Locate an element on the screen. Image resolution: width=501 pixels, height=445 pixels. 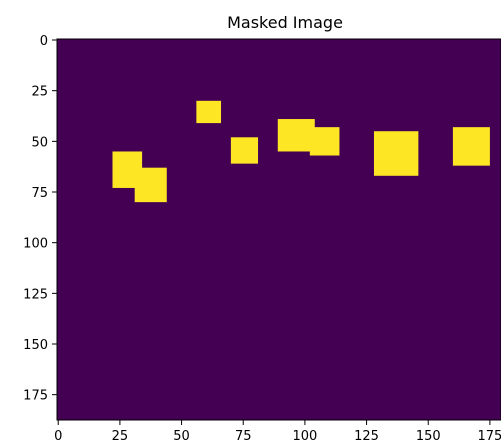
x-tick-label: 25 is located at coordinates (120, 436).